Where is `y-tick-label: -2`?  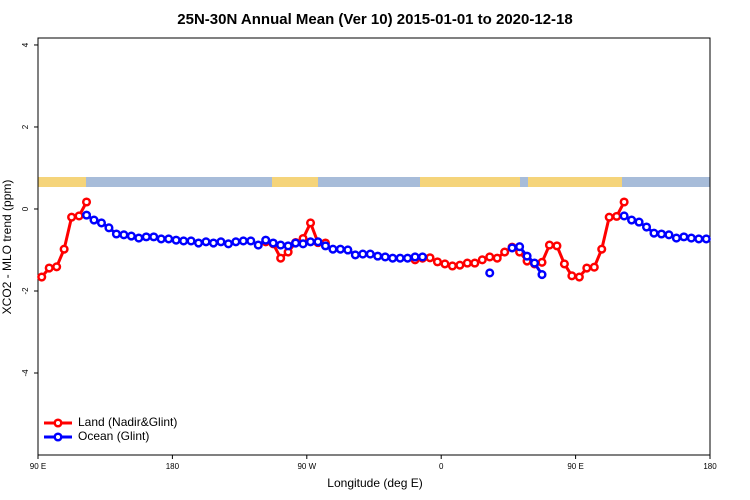
y-tick-label: -2 is located at coordinates (25, 291).